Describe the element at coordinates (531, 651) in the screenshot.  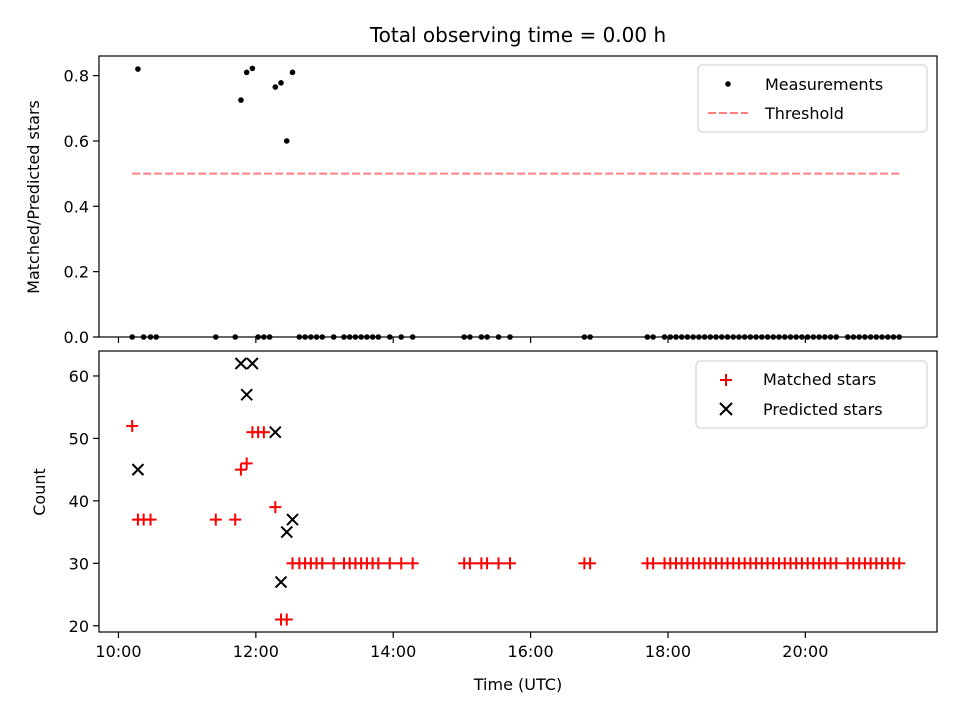
I see `xtick-label: 16:00` at that location.